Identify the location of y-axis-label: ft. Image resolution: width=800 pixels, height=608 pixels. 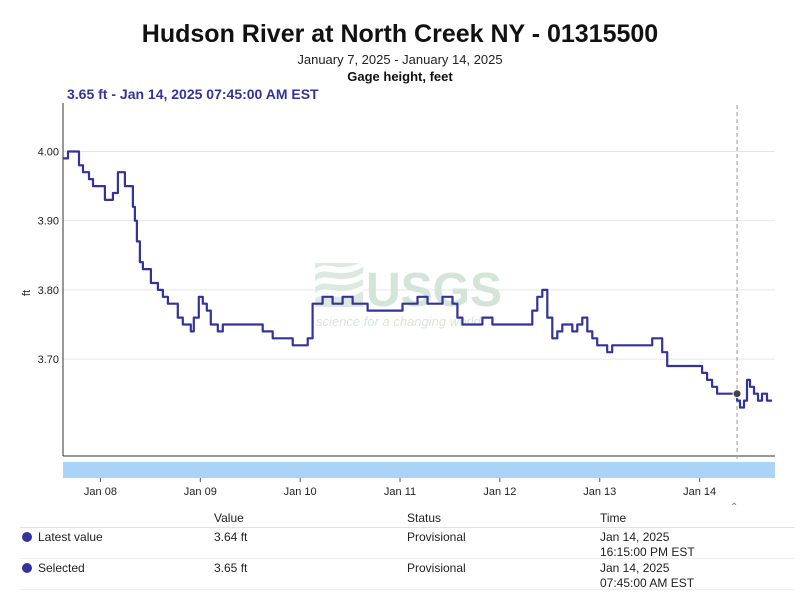
(27, 293).